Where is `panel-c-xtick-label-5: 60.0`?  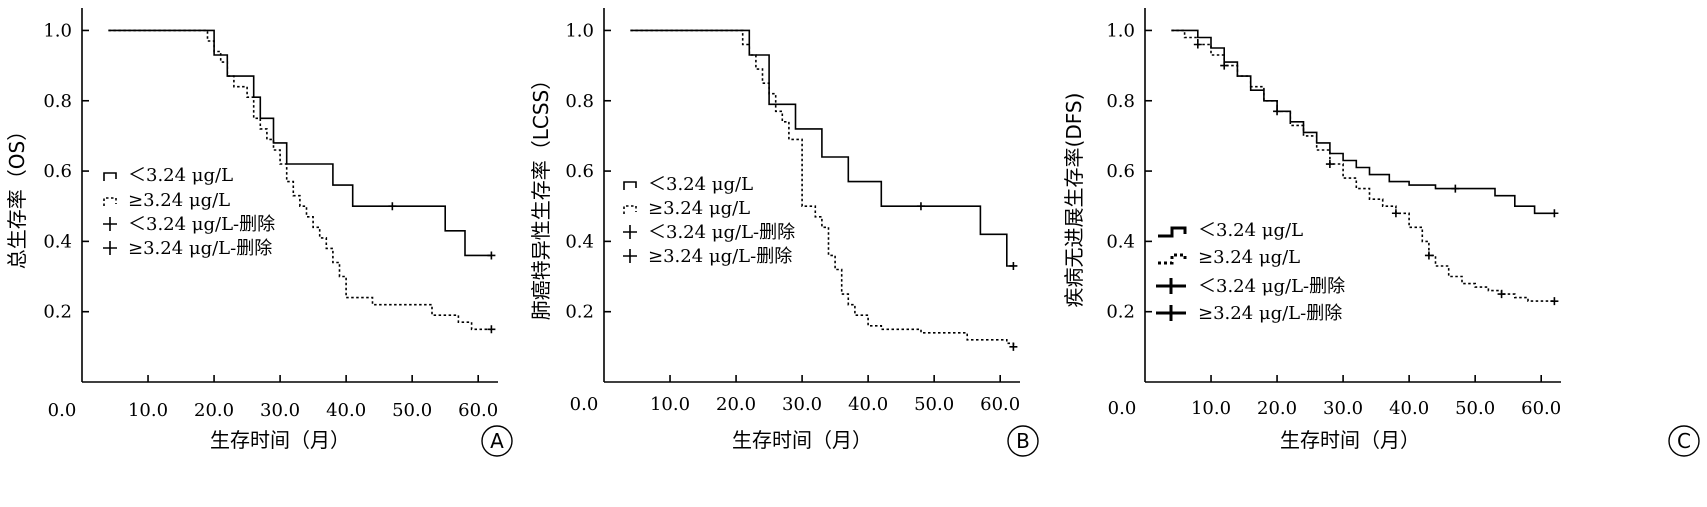
panel-c-xtick-label-5: 60.0 is located at coordinates (1541, 408).